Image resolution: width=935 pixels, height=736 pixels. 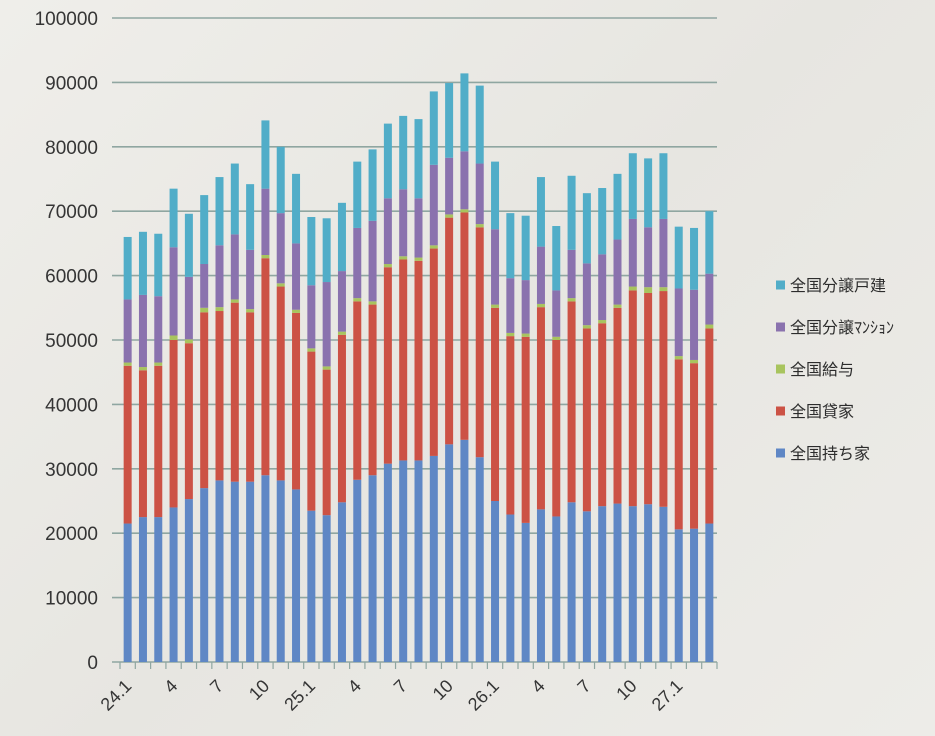 I want to click on x-tick-label: 10, so click(x=443, y=690).